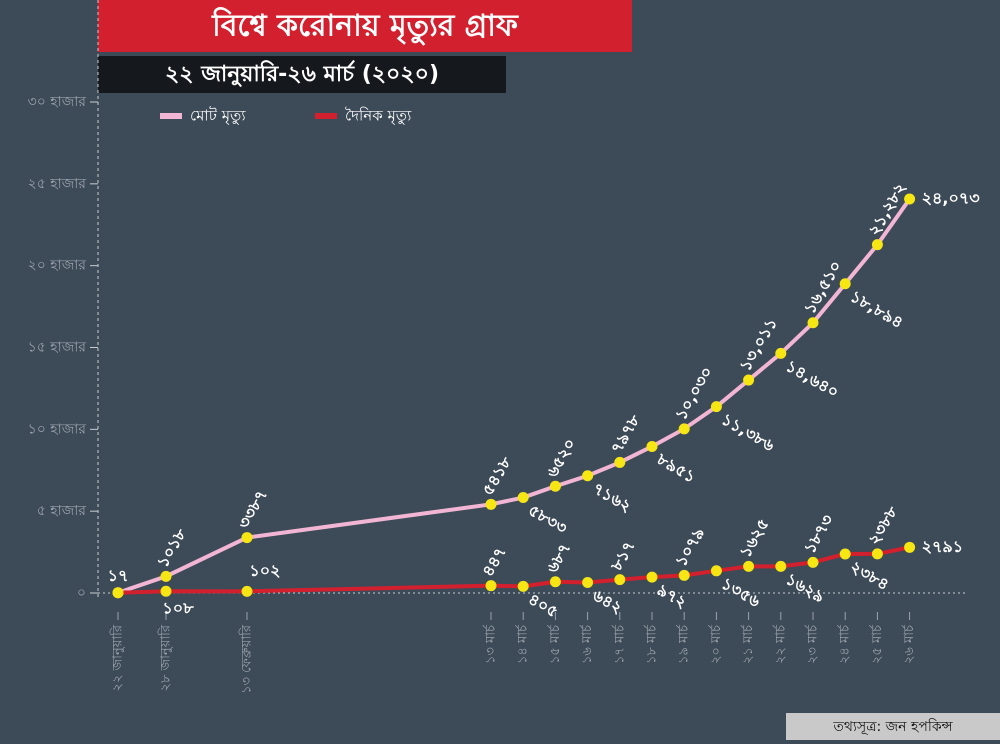  What do you see at coordinates (693, 393) in the screenshot?
I see `data-label: ১০,০৩০` at bounding box center [693, 393].